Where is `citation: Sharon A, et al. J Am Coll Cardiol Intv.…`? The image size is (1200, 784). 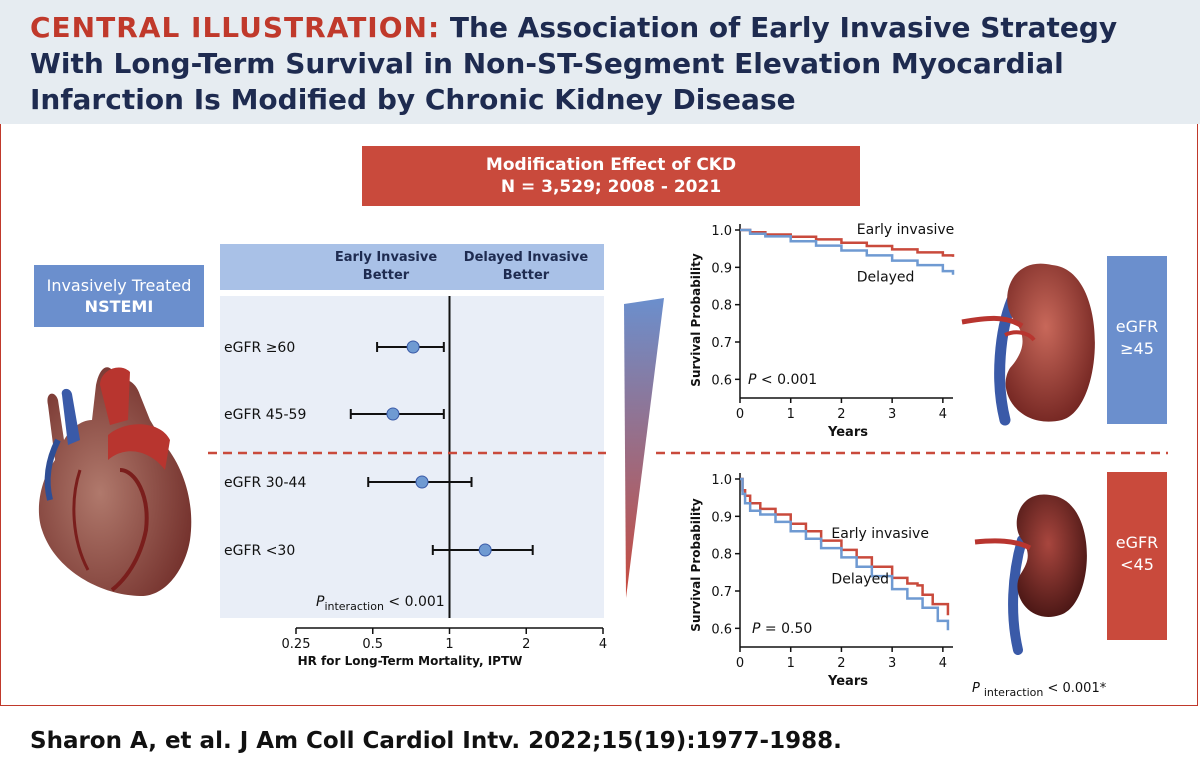
citation: Sharon A, et al. J Am Coll Cardiol Intv.… is located at coordinates (436, 741).